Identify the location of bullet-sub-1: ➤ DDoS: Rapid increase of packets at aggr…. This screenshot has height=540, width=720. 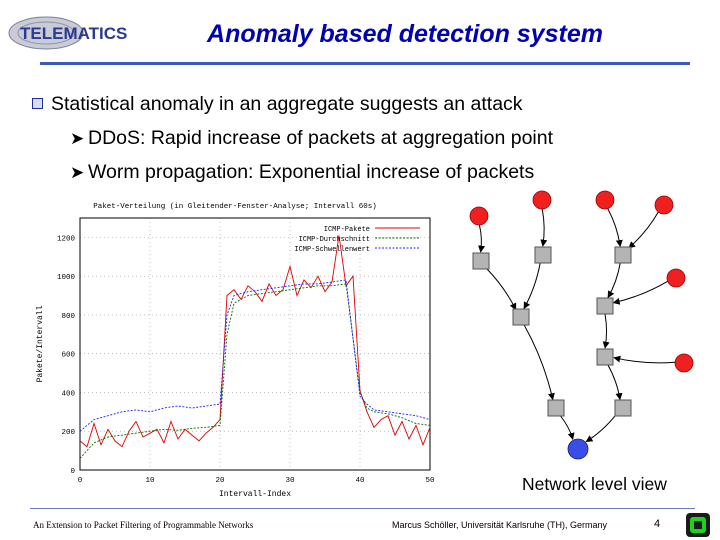
(311, 138).